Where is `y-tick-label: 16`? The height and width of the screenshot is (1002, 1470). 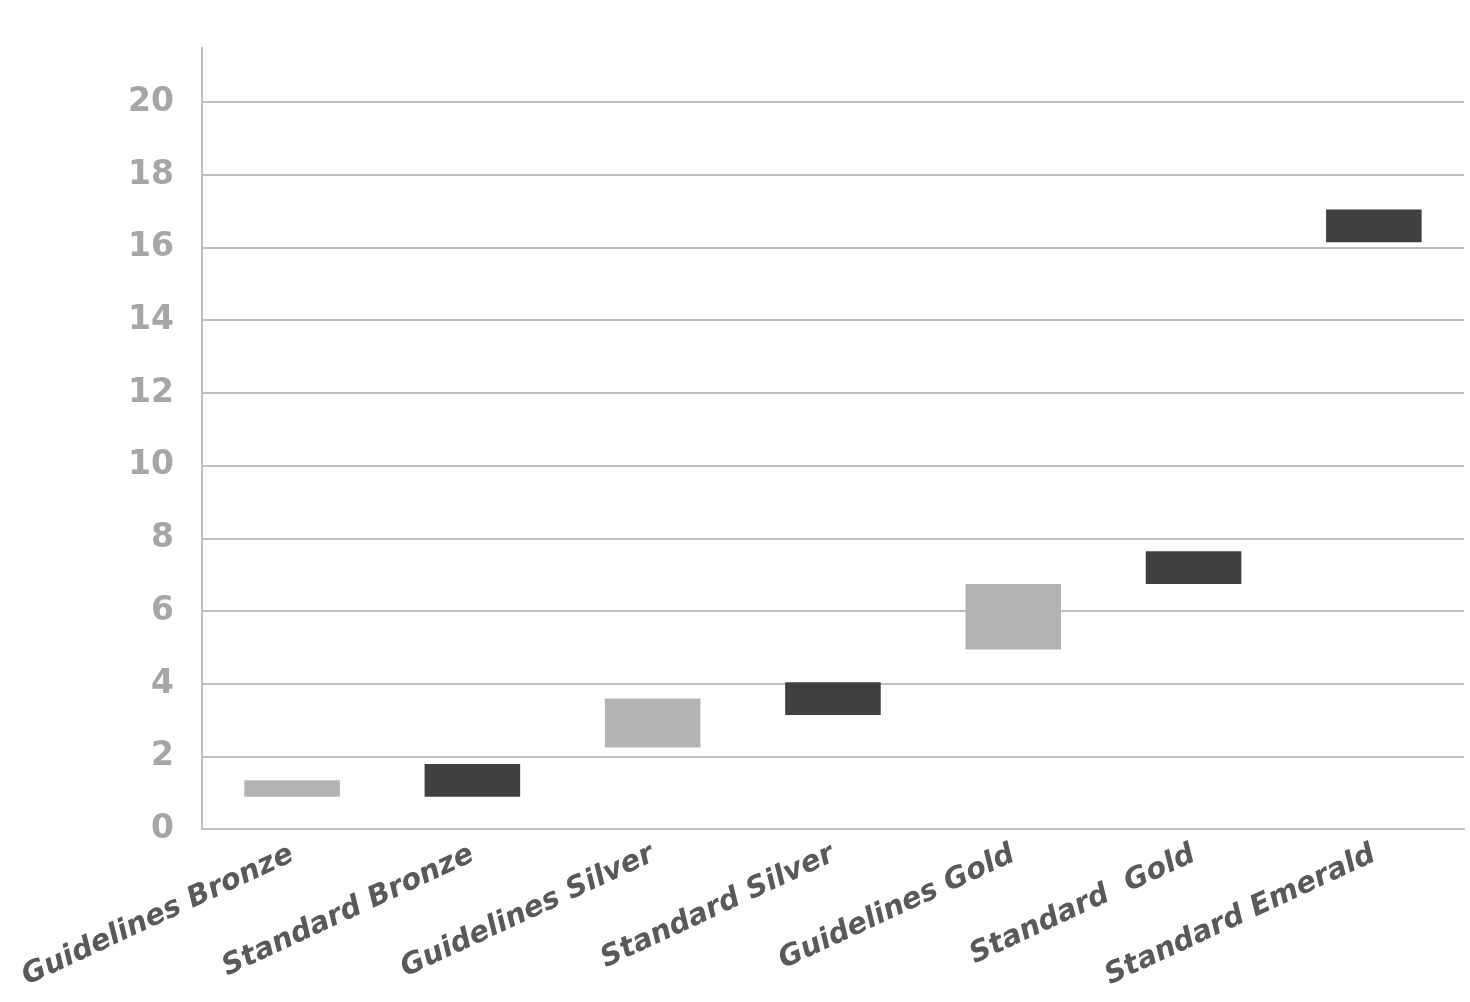
y-tick-label: 16 is located at coordinates (150, 245).